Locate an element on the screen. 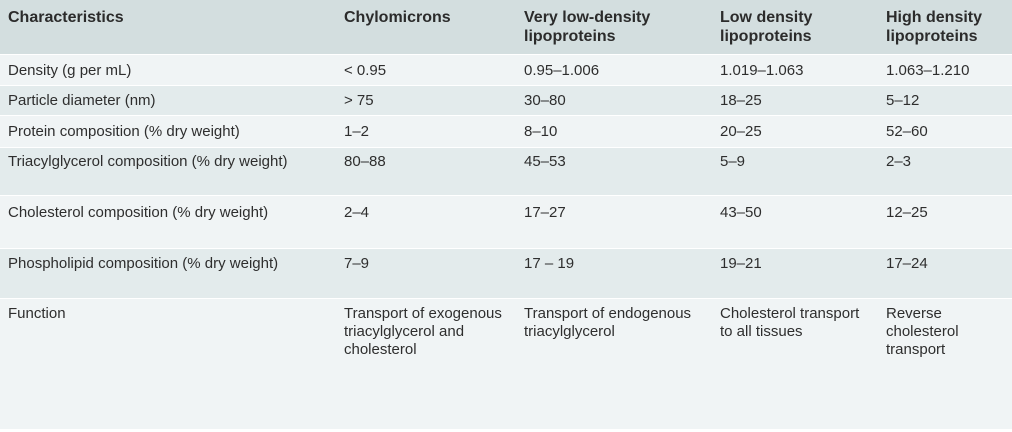 This screenshot has height=432, width=1012. cell-hdl: 52–60 is located at coordinates (907, 131).